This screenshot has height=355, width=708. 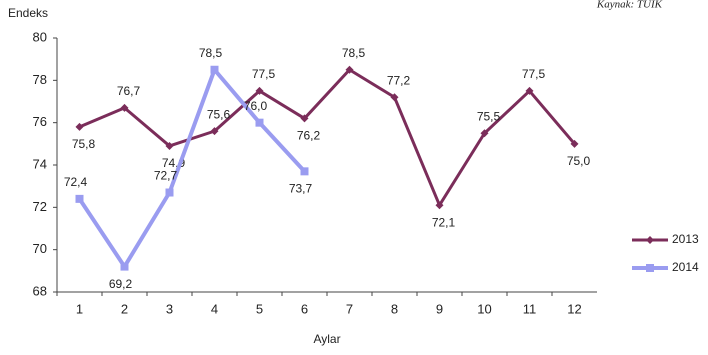 What do you see at coordinates (40, 79) in the screenshot?
I see `y-tick-label: 78` at bounding box center [40, 79].